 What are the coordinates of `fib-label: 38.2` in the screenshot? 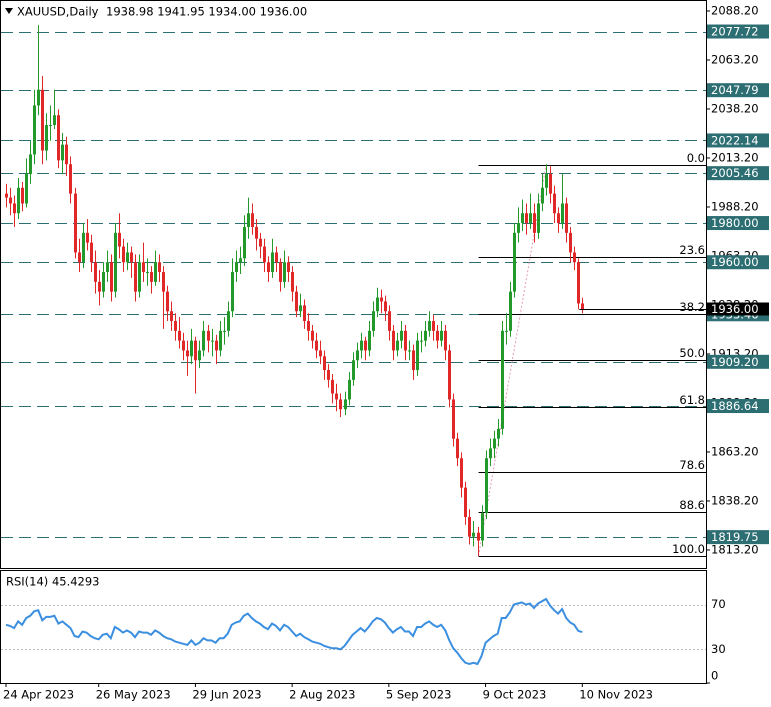 It's located at (692, 307).